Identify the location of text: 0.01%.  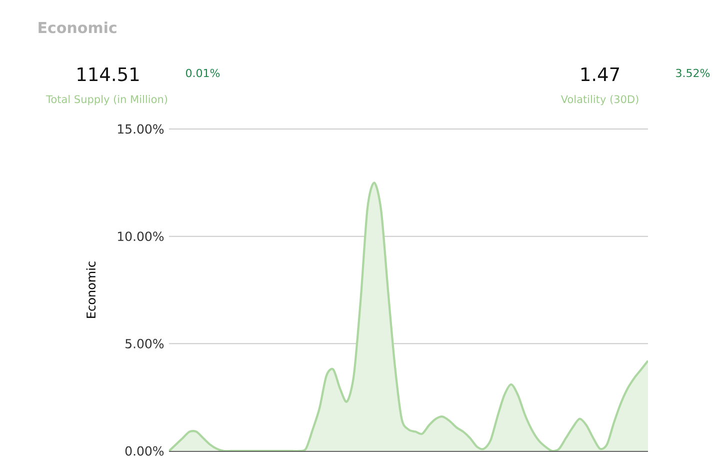
(203, 73).